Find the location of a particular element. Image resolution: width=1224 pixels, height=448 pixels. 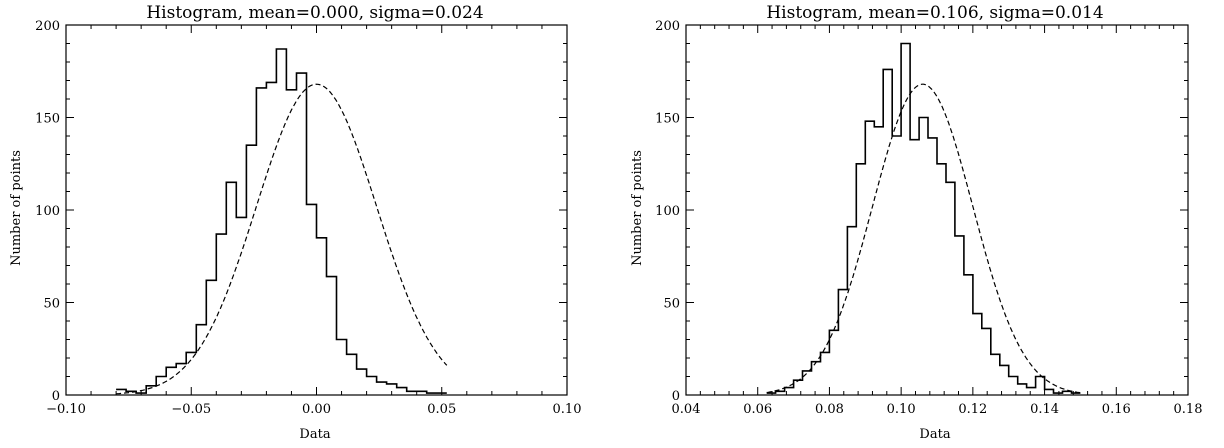

chart-title: Histogram, mean=0.000, sigma=0.024 is located at coordinates (314, 13).